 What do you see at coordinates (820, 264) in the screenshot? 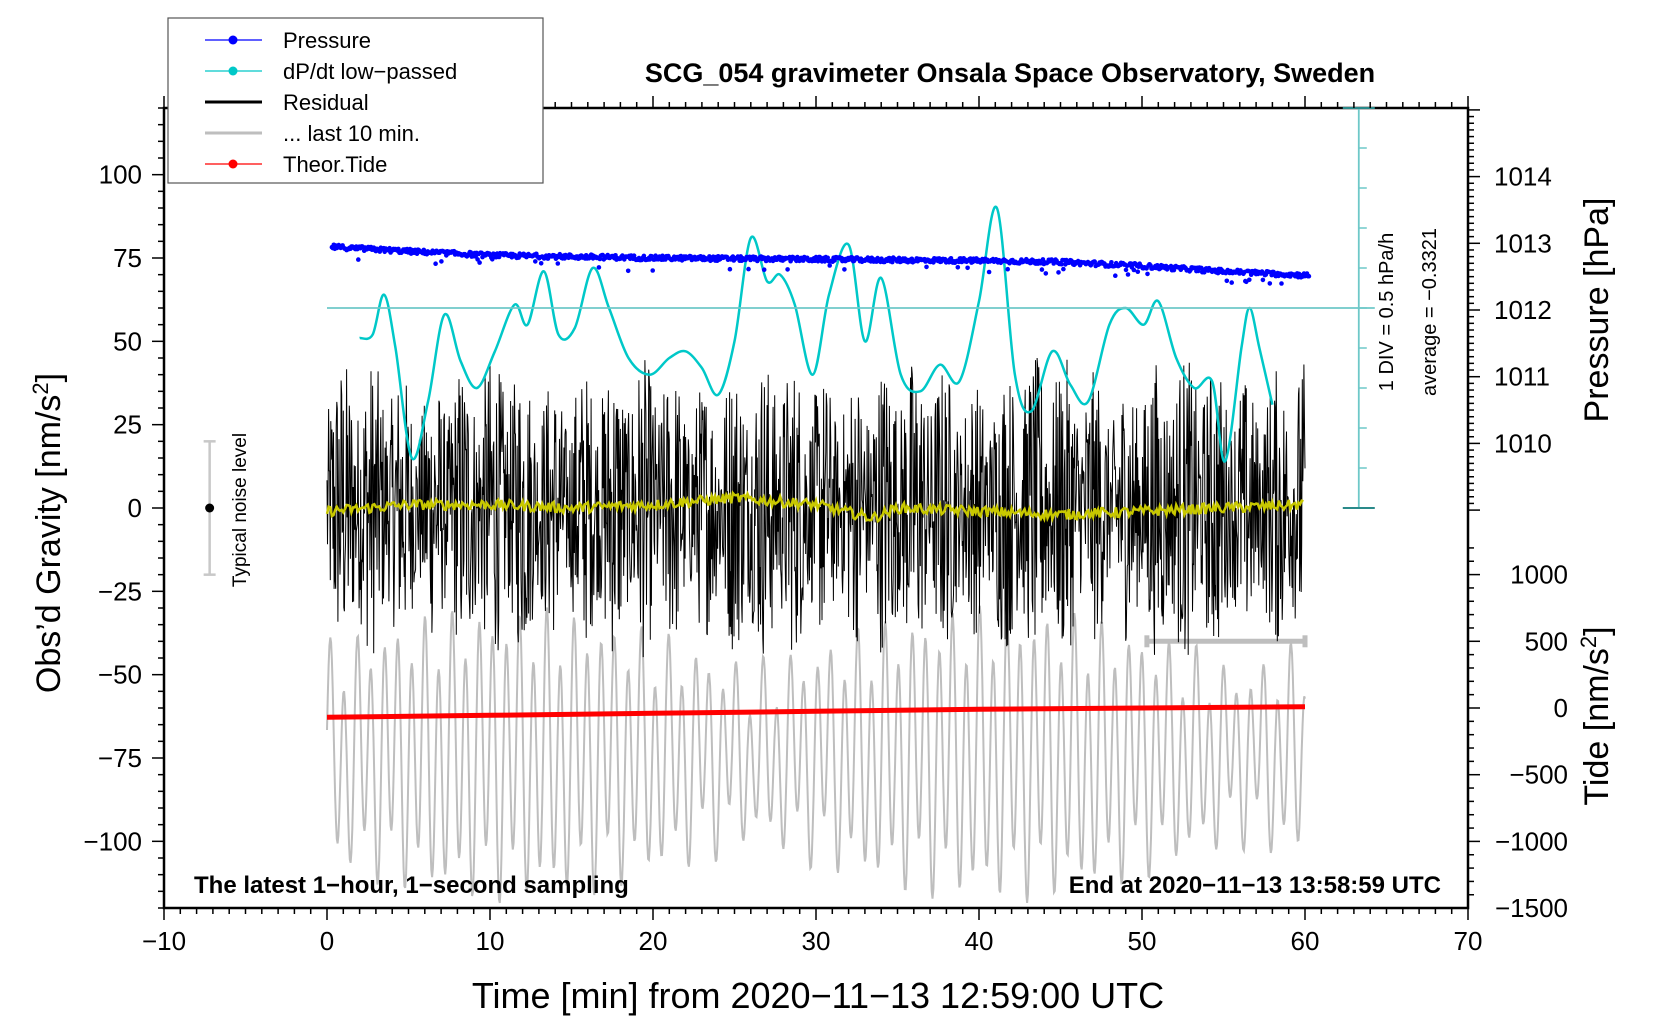
I see `series-pressure` at bounding box center [820, 264].